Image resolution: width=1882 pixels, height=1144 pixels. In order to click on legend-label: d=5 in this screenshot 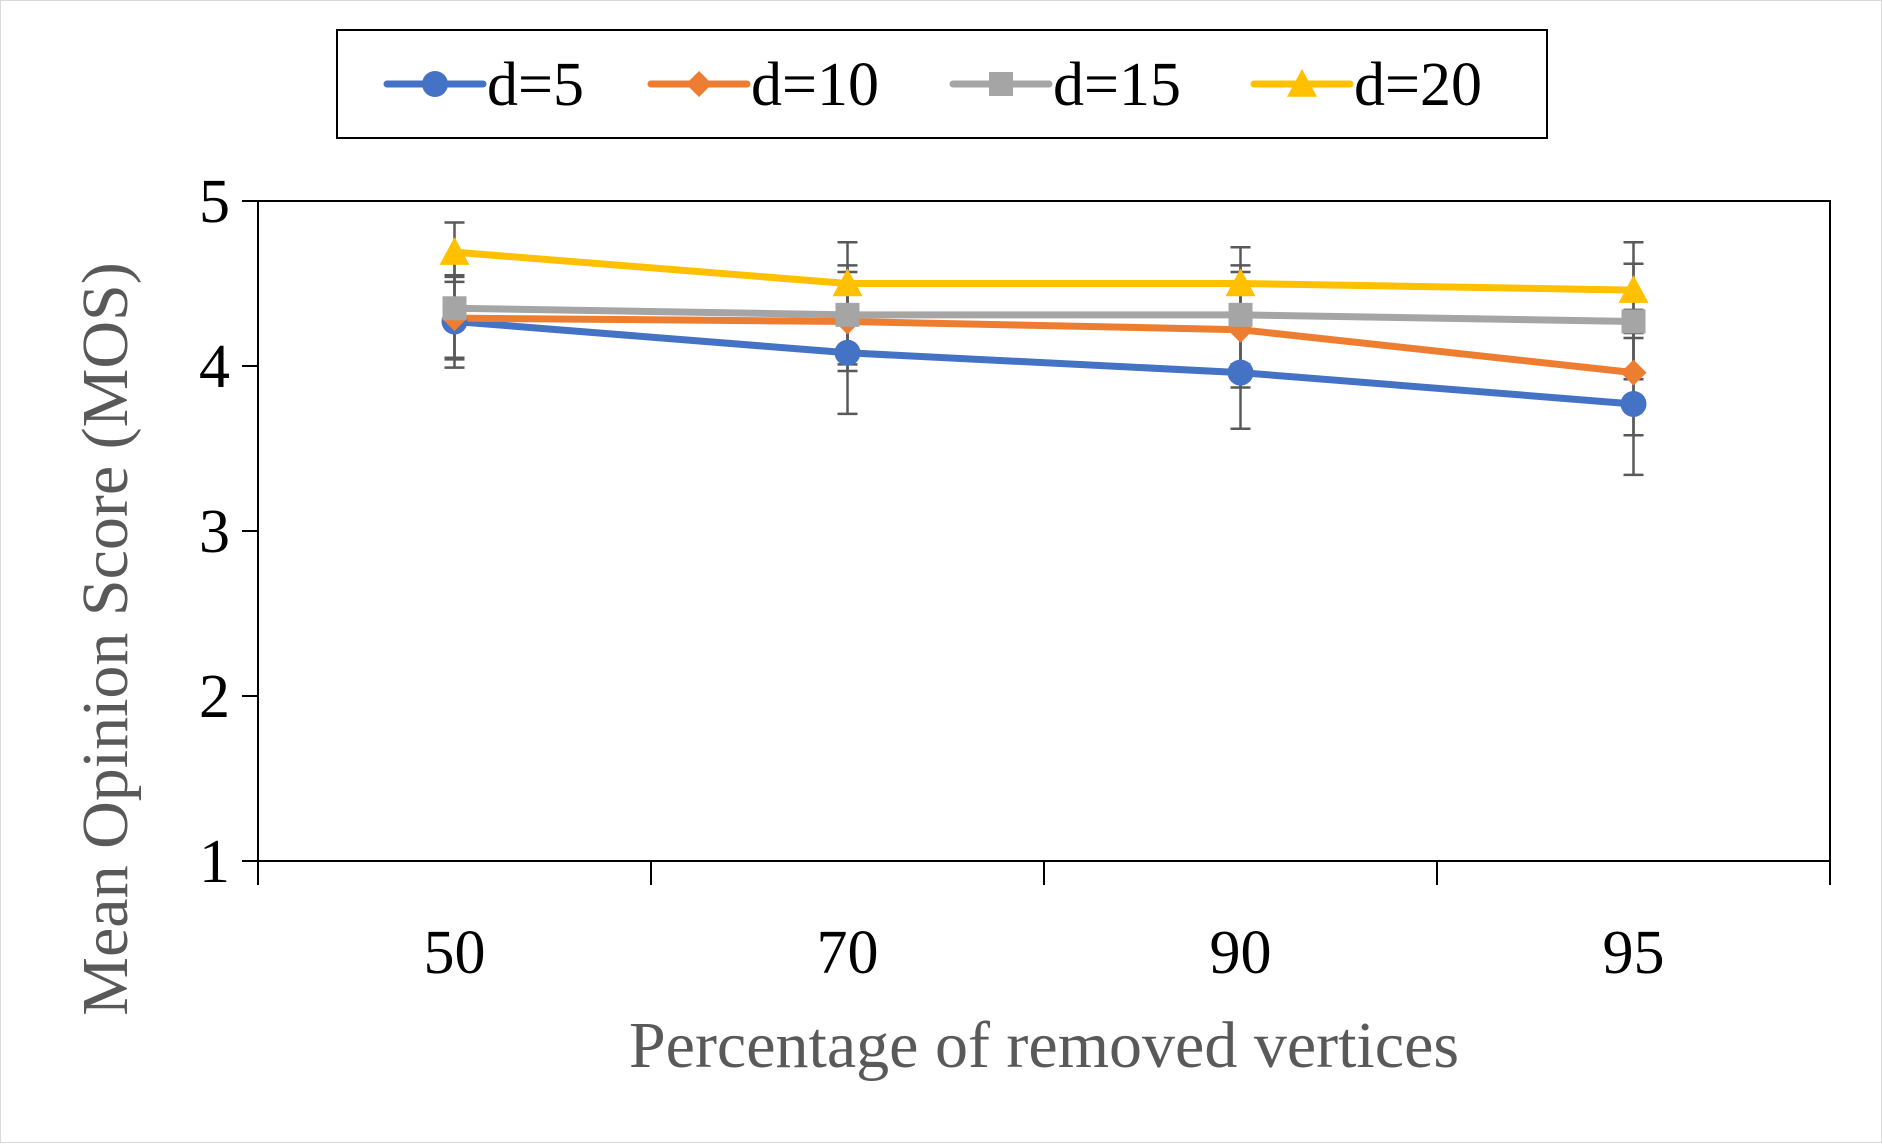, I will do `click(535, 85)`.